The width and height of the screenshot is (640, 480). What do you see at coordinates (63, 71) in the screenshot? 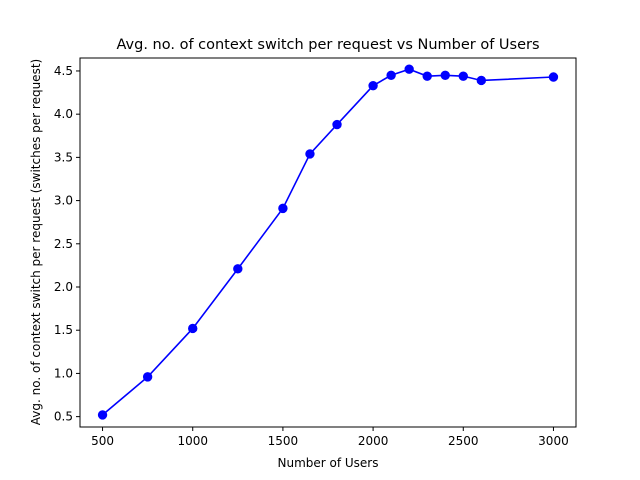
I see `y-tick-label: 4.5` at bounding box center [63, 71].